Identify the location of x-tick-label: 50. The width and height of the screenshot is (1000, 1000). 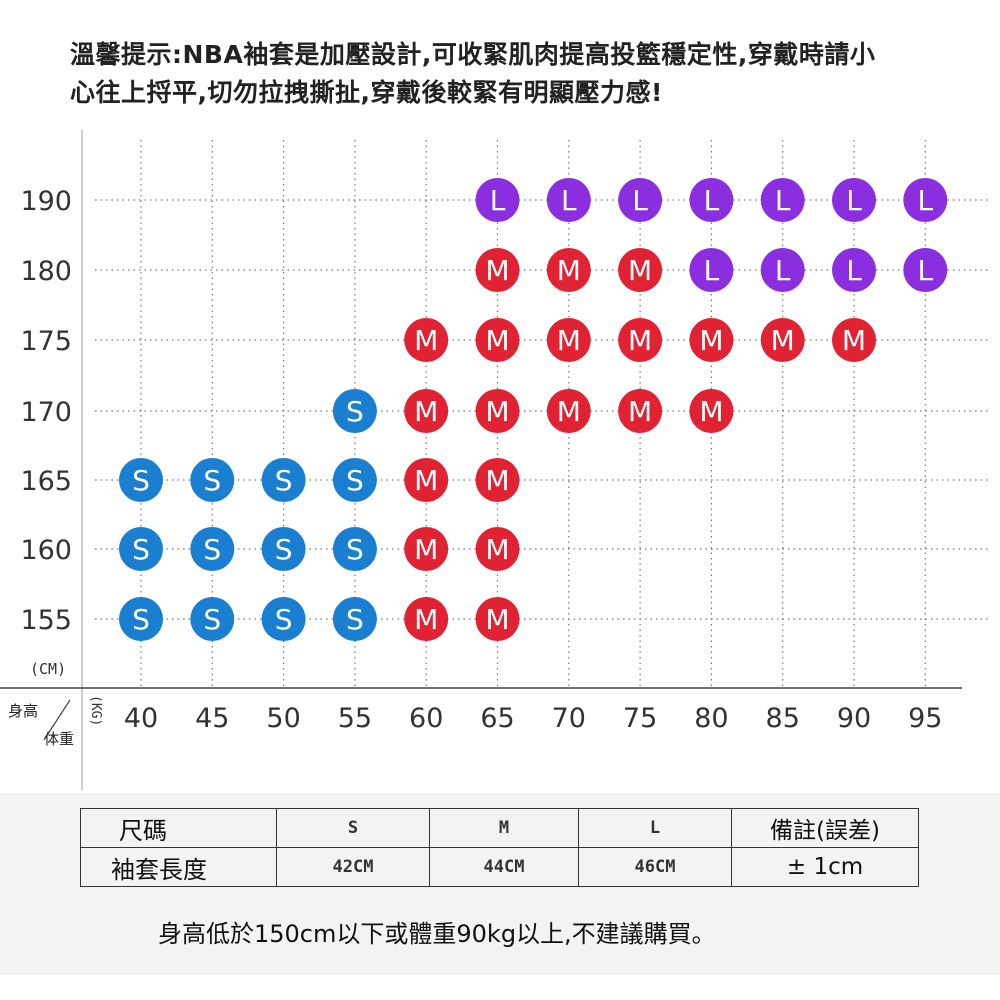
(283, 718).